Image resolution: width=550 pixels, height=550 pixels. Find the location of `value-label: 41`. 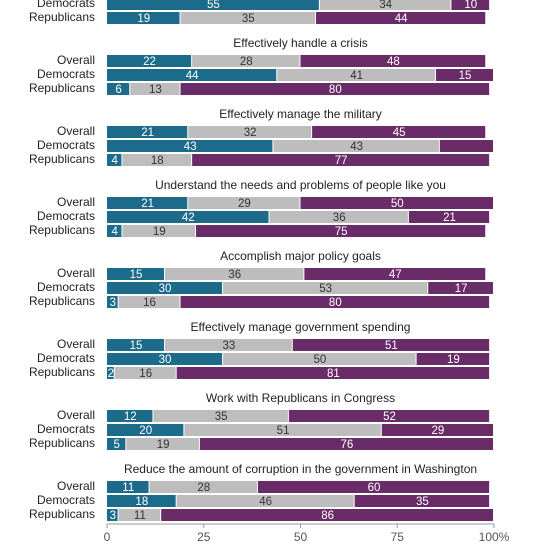

value-label: 41 is located at coordinates (356, 76).